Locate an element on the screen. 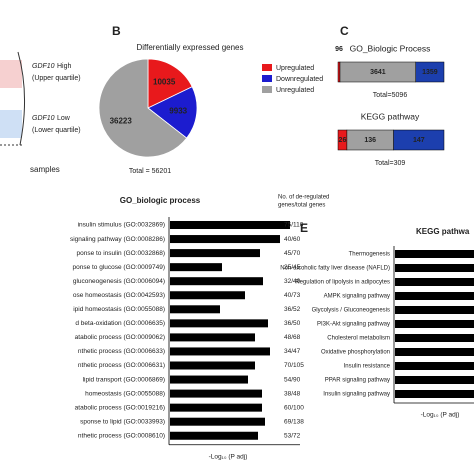  y-tick-label: lipid transport (GO:0006869) is located at coordinates (124, 379).